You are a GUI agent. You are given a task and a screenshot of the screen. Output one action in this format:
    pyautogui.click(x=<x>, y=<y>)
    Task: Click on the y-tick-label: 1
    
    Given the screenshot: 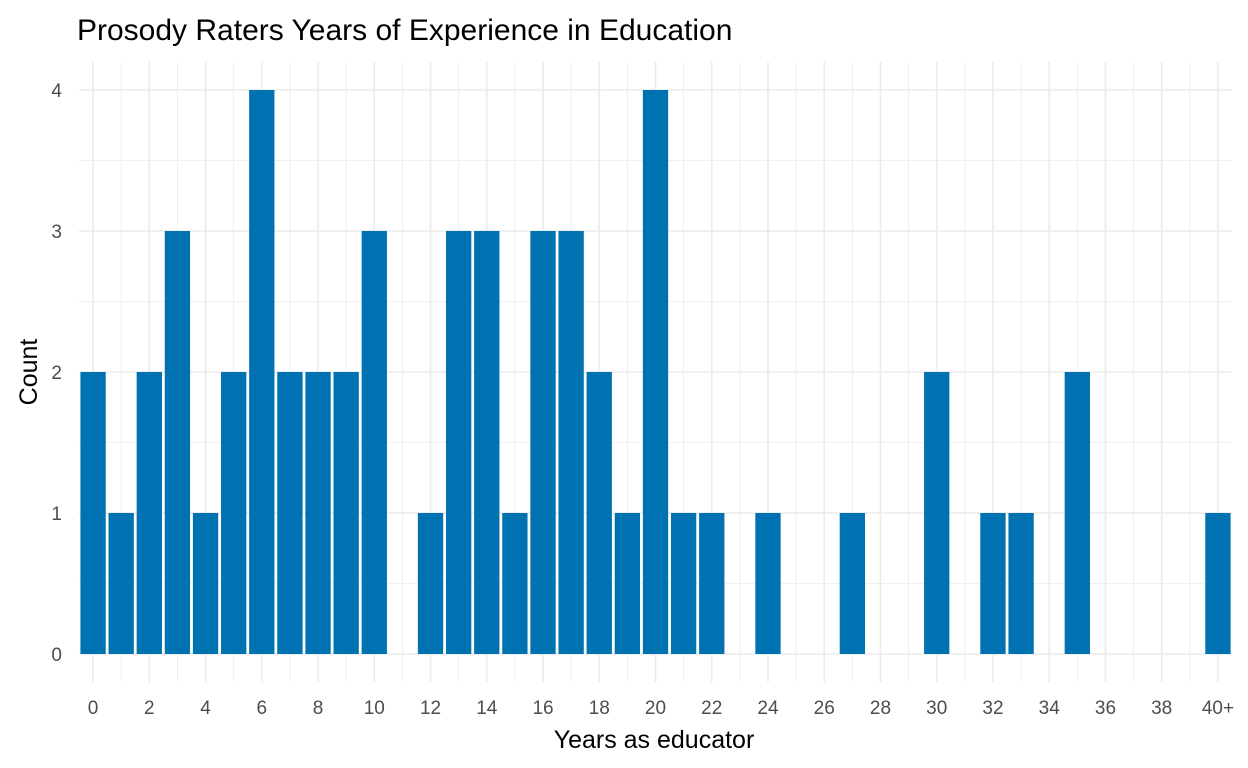 What is the action you would take?
    pyautogui.click(x=56, y=514)
    